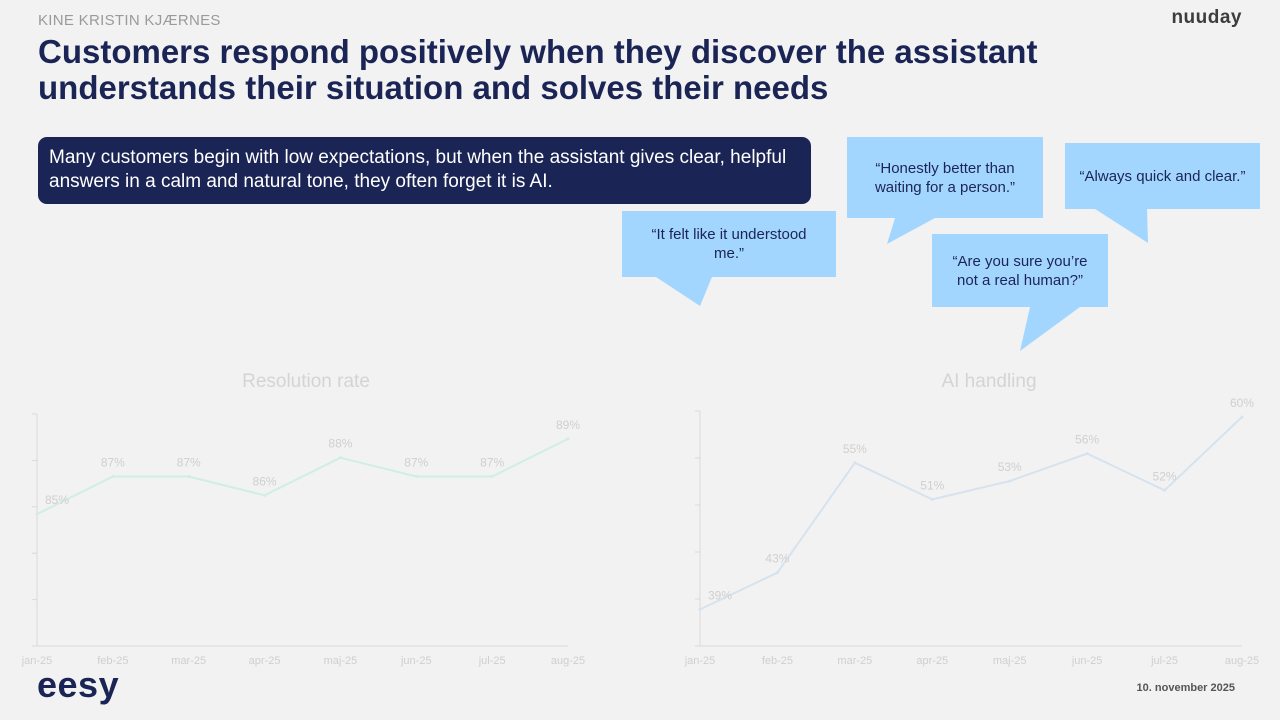 This screenshot has width=1280, height=720. I want to click on quote-text: “Always quick and clear.”, so click(1162, 176).